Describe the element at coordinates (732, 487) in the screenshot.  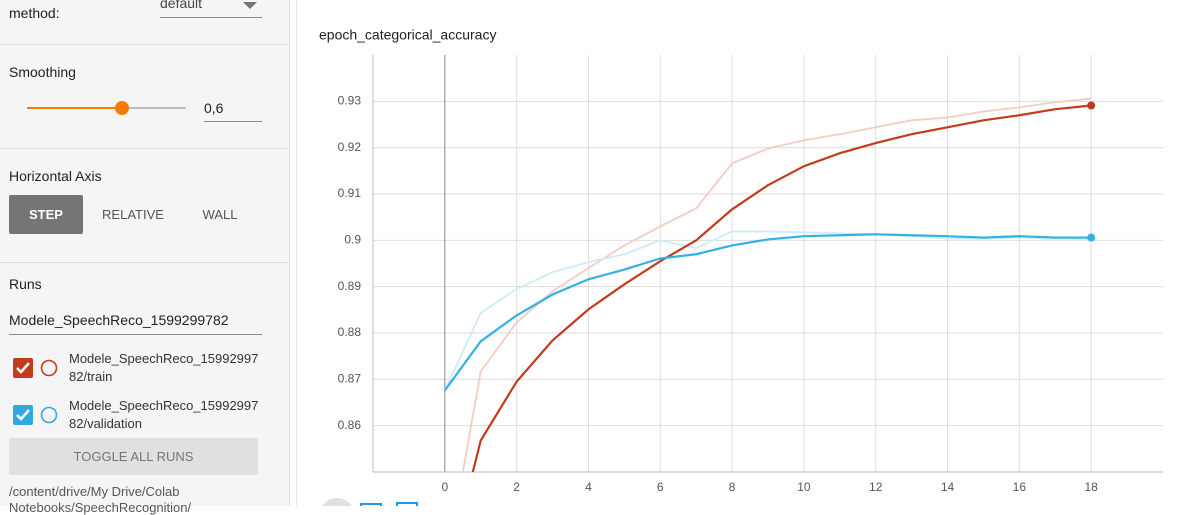
I see `x-tick-label: 8` at that location.